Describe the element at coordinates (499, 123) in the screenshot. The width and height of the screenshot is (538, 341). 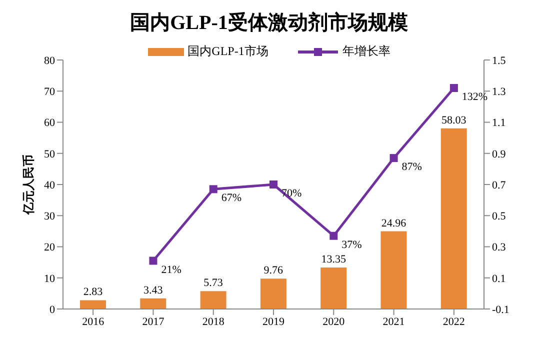
I see `y2-tick-label: 1.1` at that location.